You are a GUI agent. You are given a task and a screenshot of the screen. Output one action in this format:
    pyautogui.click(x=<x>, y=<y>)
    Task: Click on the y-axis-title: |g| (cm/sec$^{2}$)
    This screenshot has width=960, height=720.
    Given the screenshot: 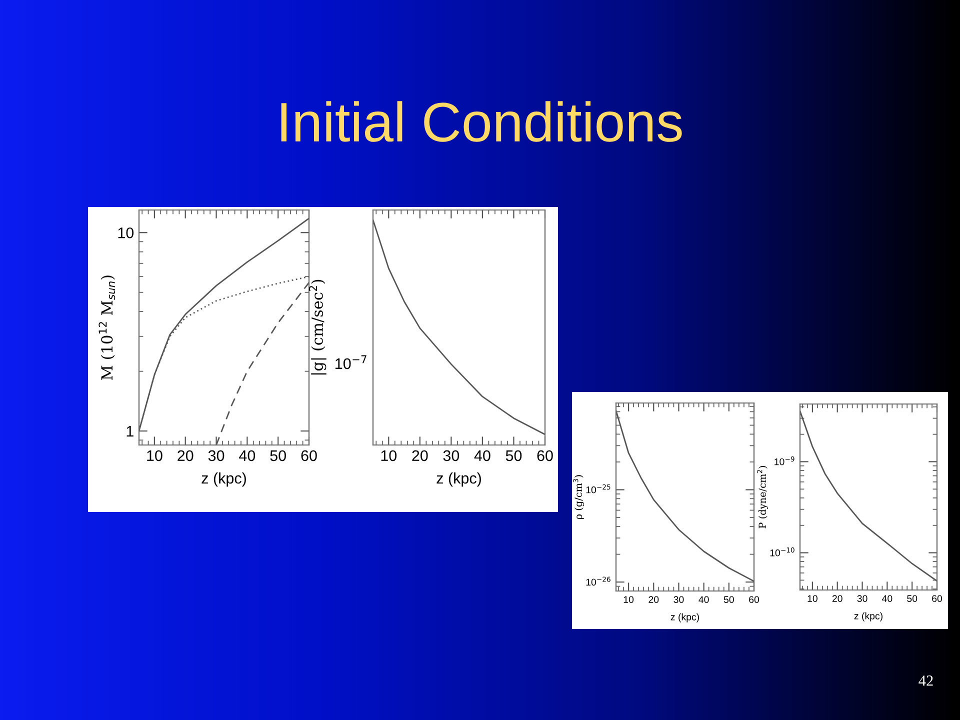 What is the action you would take?
    pyautogui.click(x=317, y=327)
    